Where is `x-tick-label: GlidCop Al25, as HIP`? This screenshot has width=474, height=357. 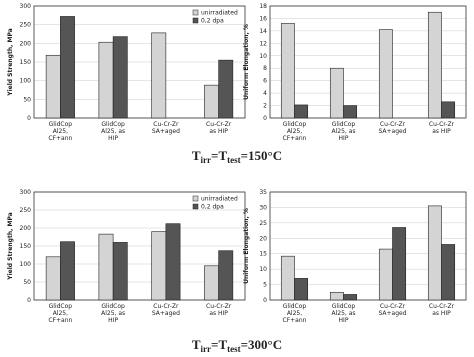 x-tick-label: GlidCop Al25, as HIP is located at coordinates (113, 131).